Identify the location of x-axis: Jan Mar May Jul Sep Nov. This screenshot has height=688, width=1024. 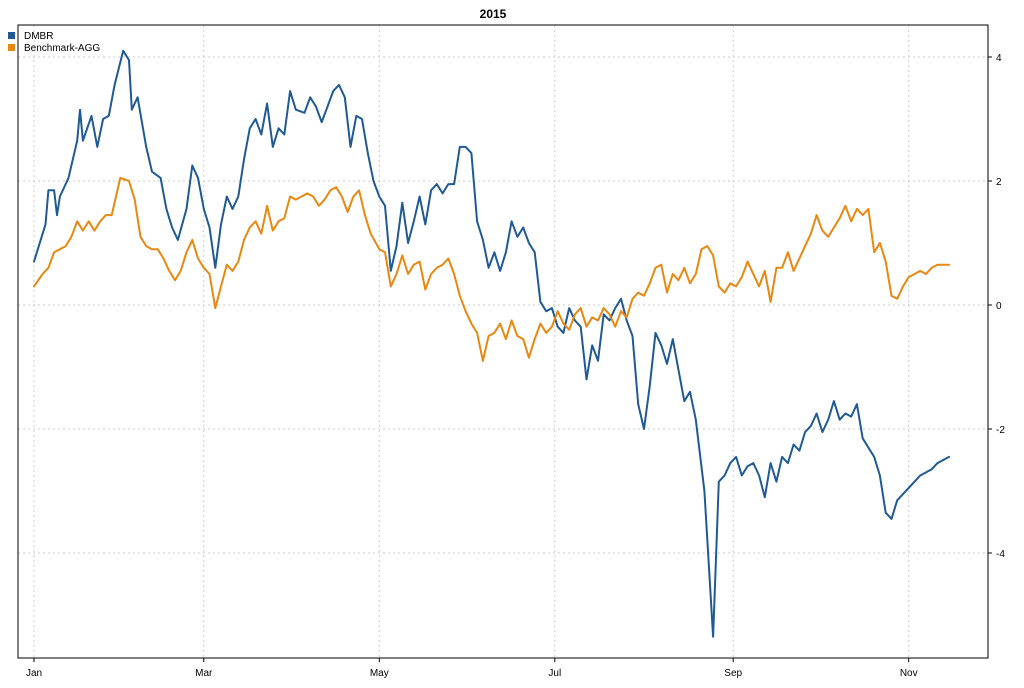
(472, 668).